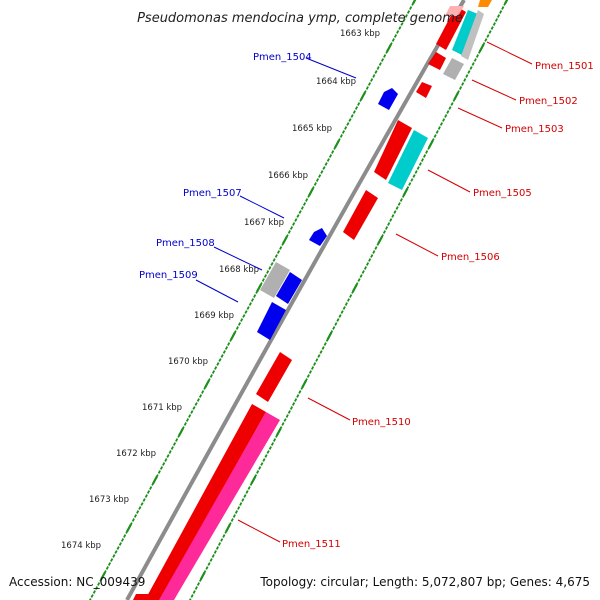 This screenshot has width=600, height=600. I want to click on gene-label-pmen-1506: Pmen_1506, so click(470, 257).